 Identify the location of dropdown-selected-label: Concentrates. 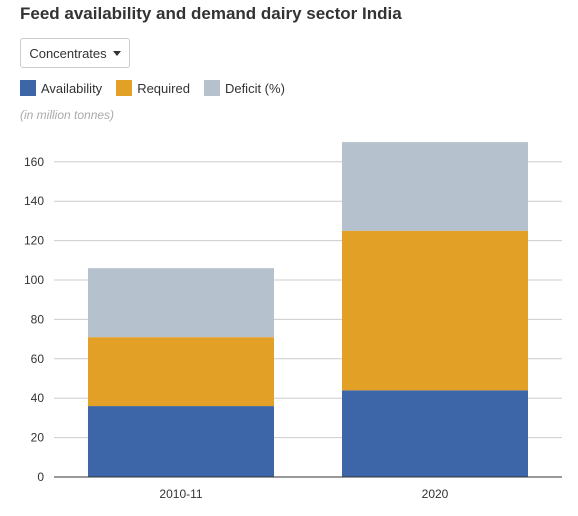
(68, 53).